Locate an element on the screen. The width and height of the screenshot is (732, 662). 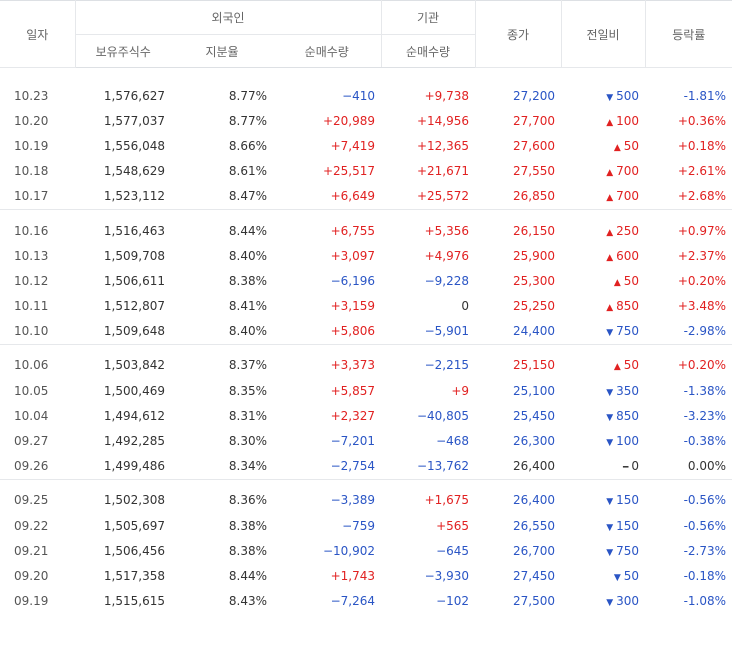
date-cell: 10.05 is located at coordinates (31, 390).